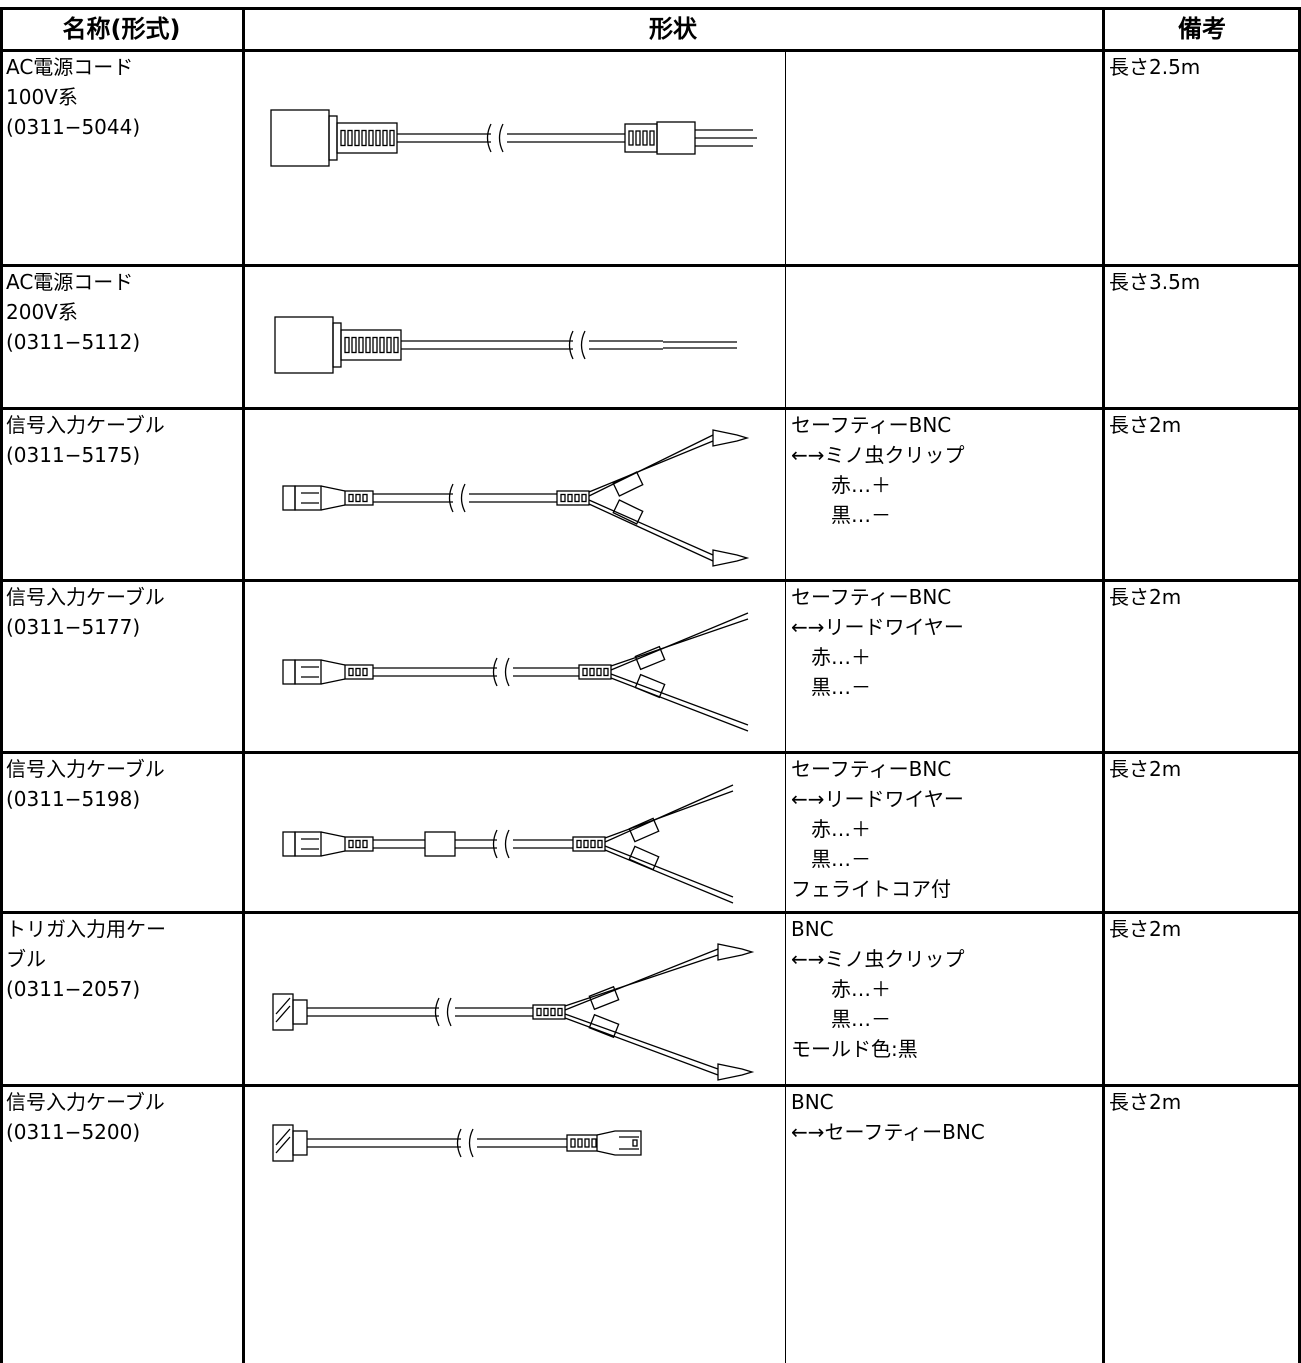  I want to click on description-cell, so click(944, 336).